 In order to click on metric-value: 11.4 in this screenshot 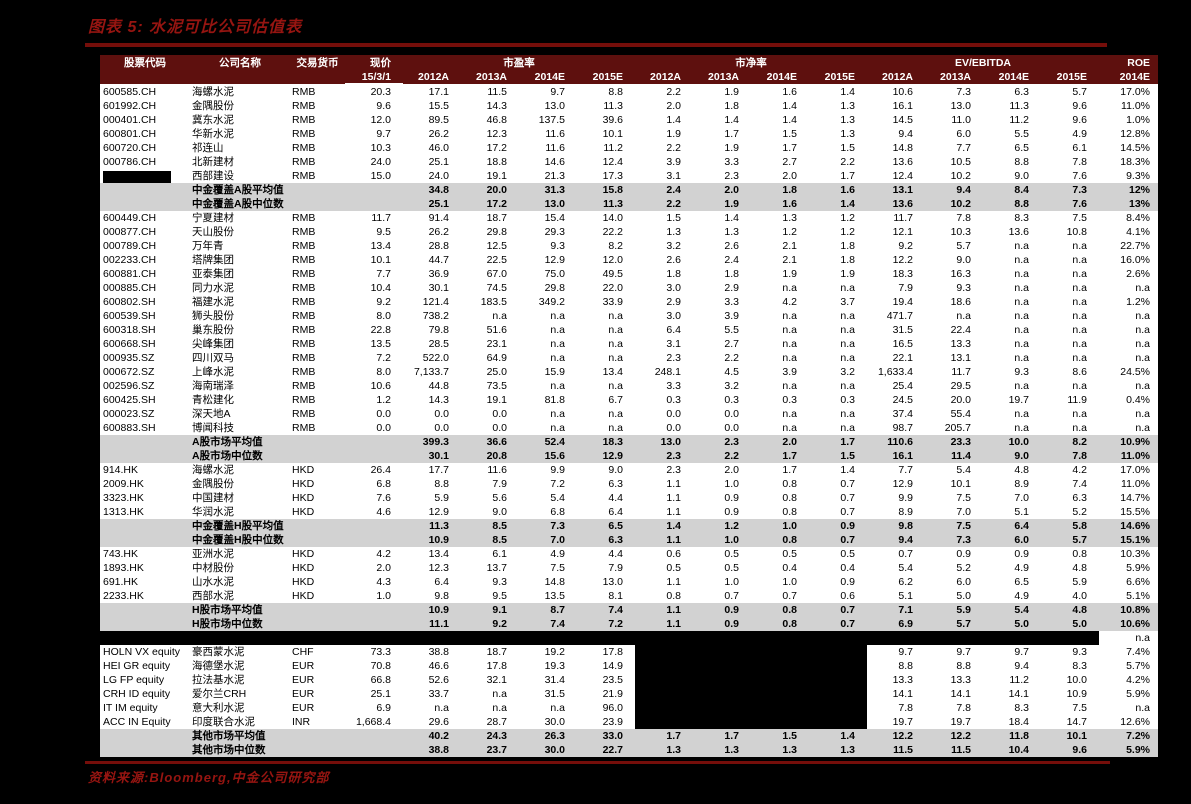, I will do `click(954, 456)`.